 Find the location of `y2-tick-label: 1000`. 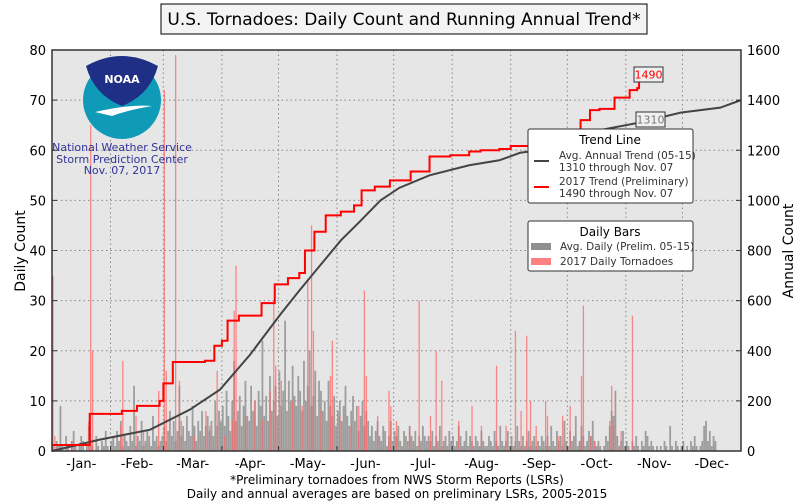

y2-tick-label: 1000 is located at coordinates (763, 201).